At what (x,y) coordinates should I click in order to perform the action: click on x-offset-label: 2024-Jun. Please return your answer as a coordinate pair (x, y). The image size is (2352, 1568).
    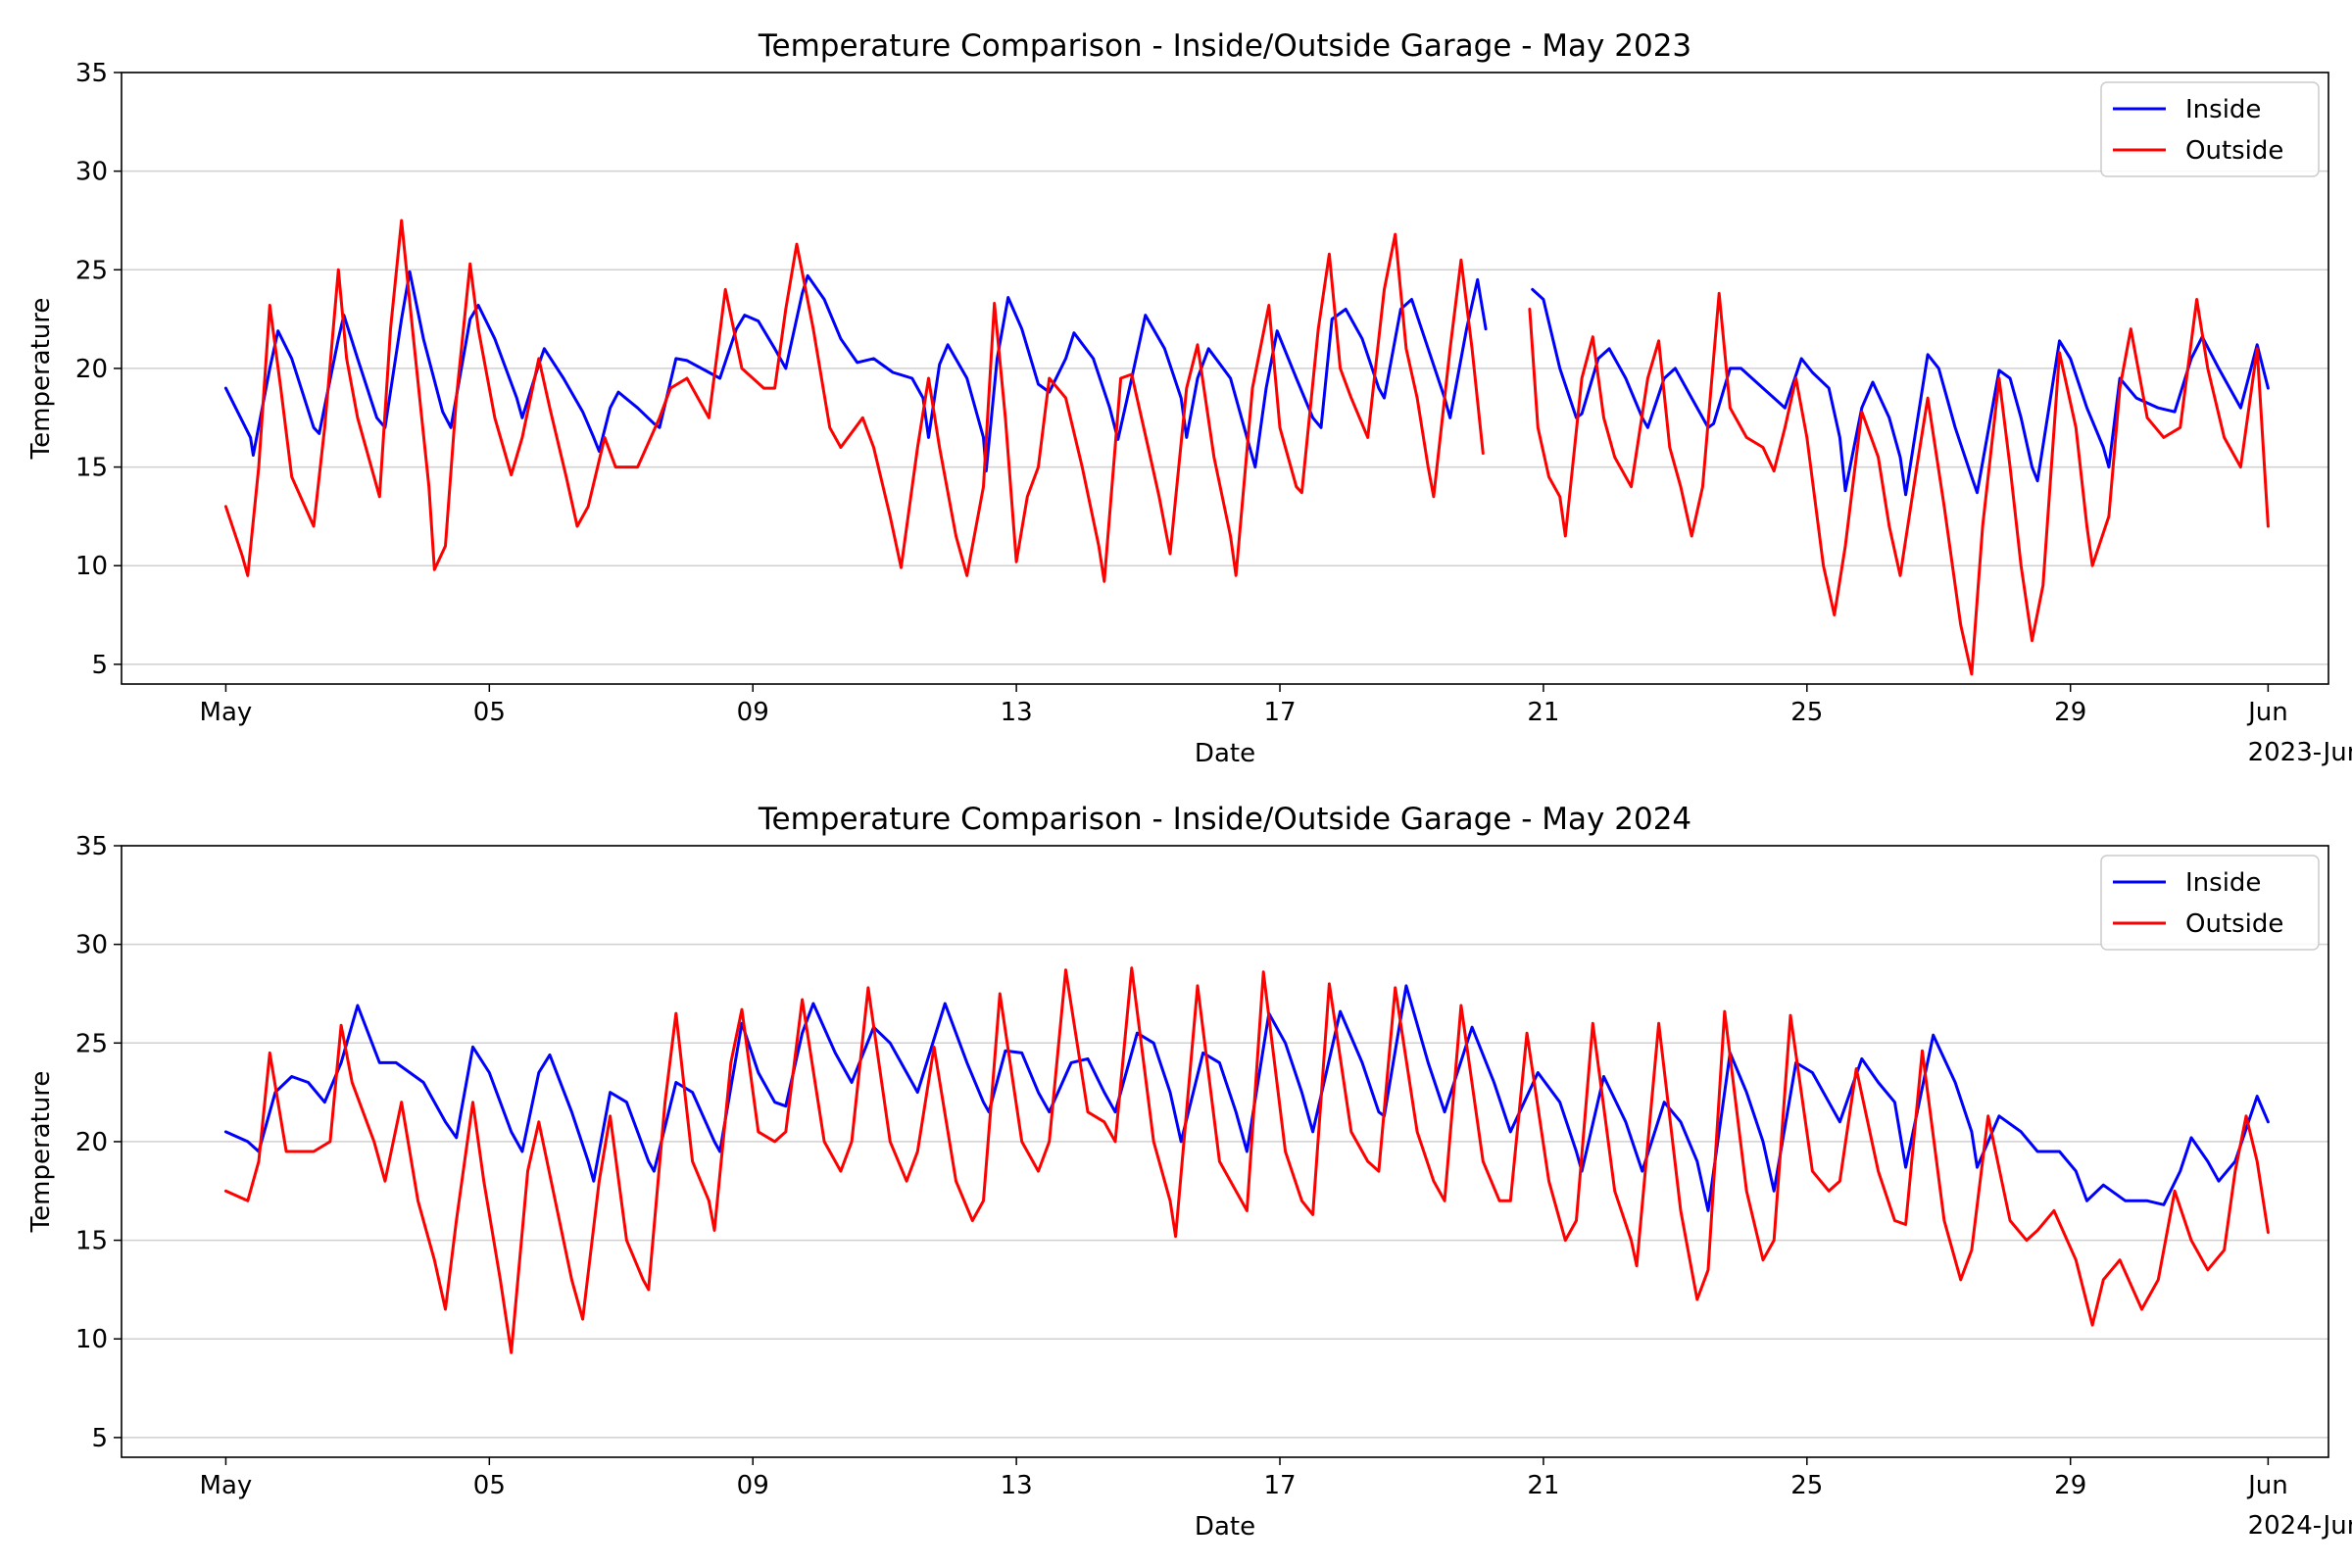
    Looking at the image, I should click on (2300, 1526).